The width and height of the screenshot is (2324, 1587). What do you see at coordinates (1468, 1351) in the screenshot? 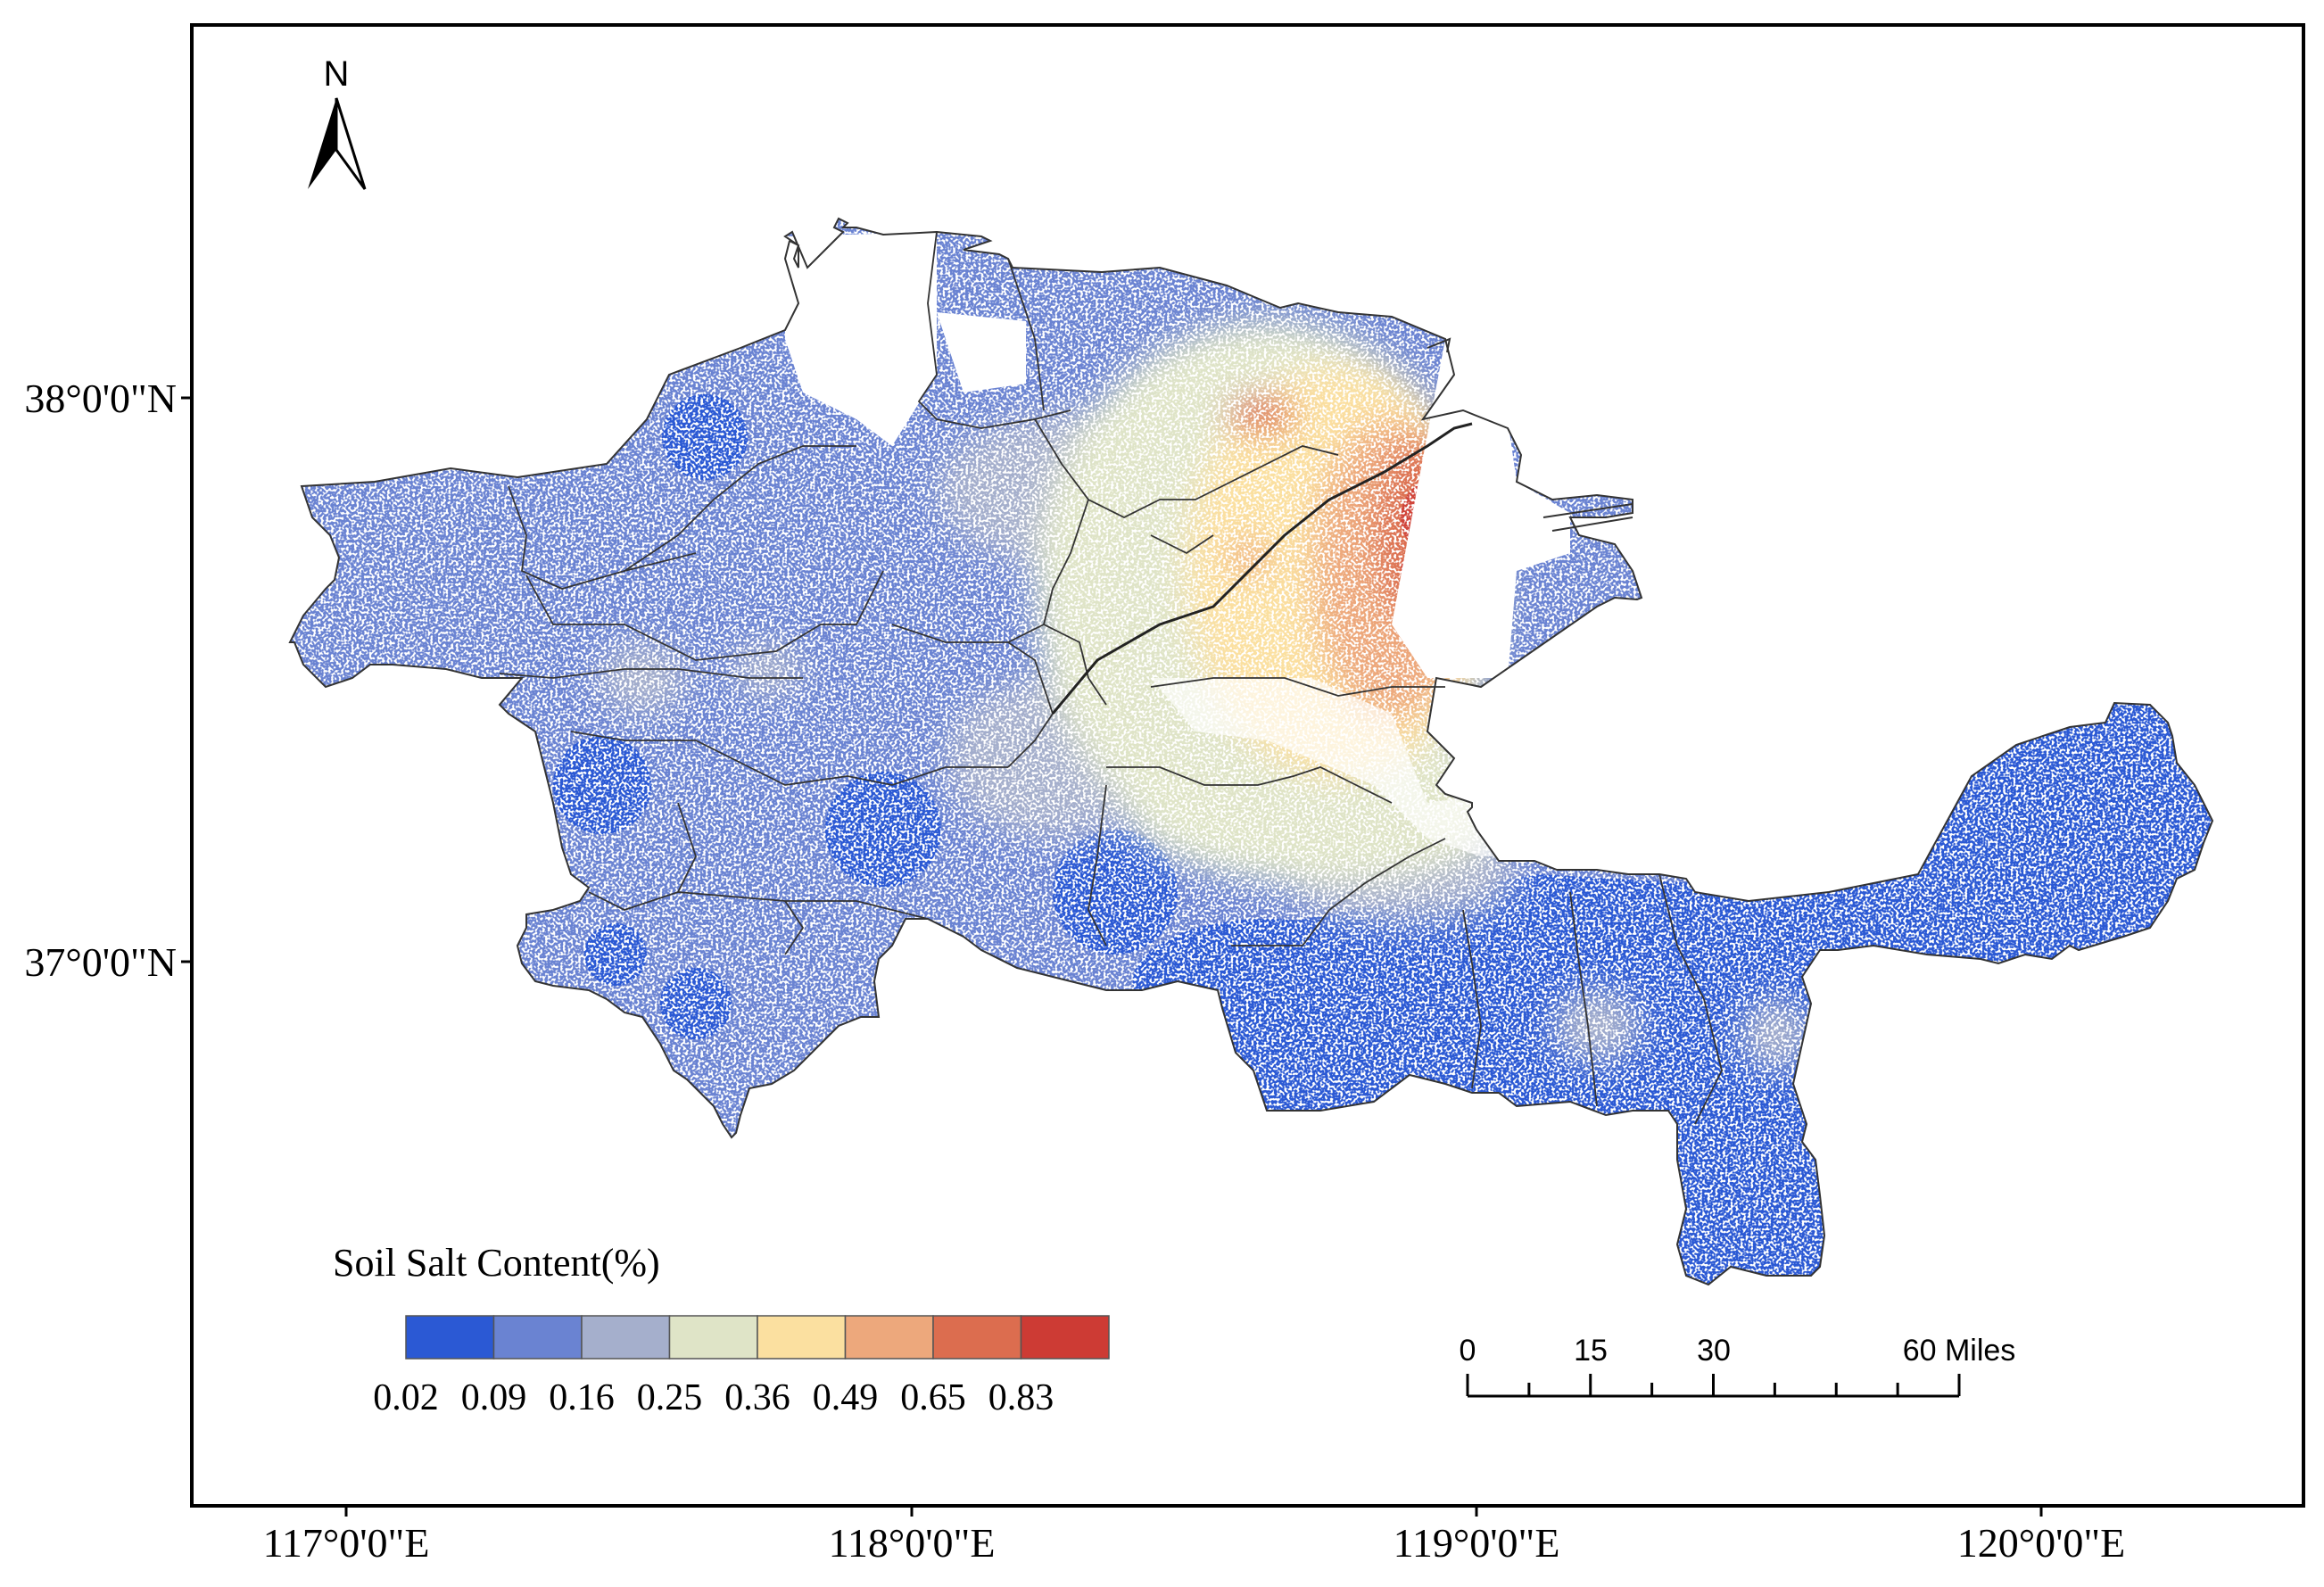
I see `scale-label-0: 0` at bounding box center [1468, 1351].